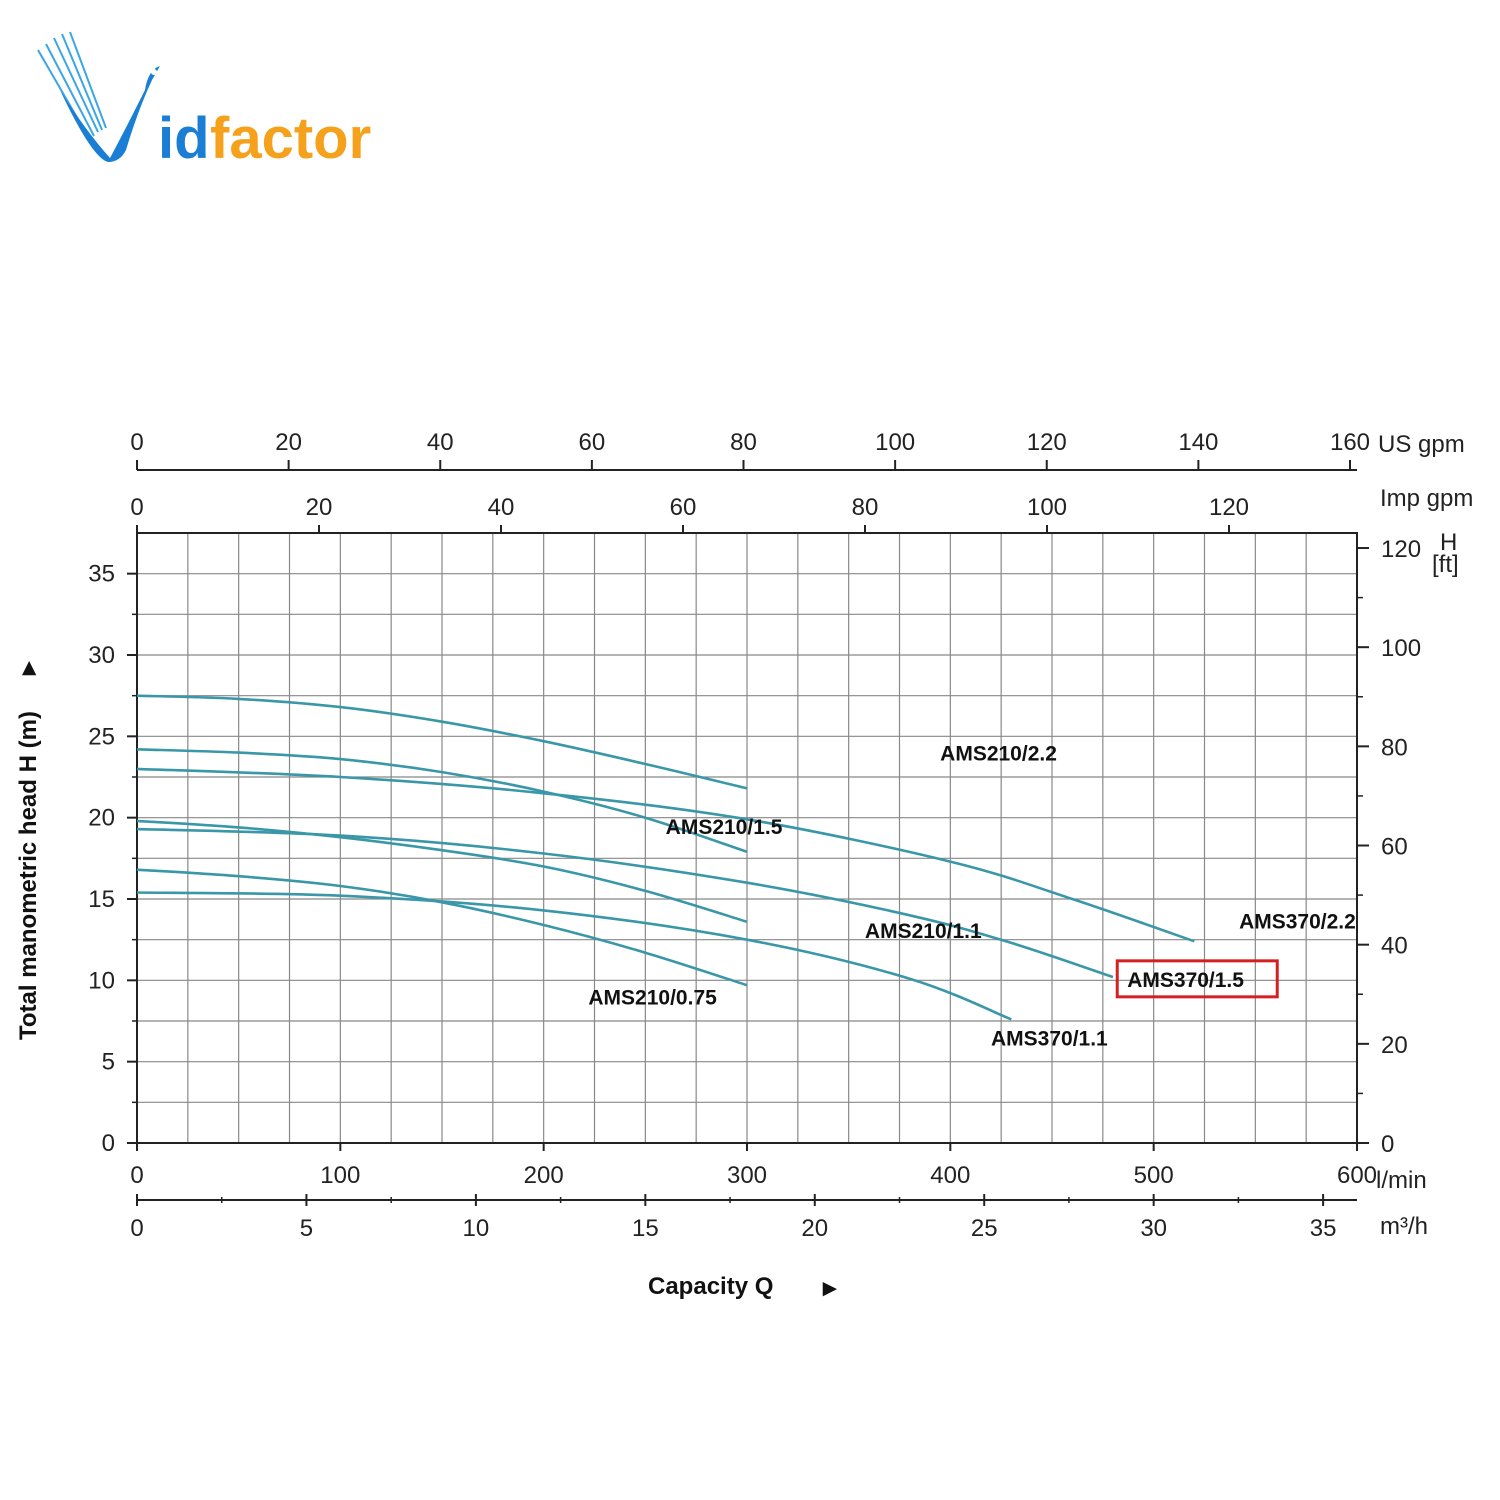 The image size is (1500, 1500). I want to click on x-tick-label-lmin: 600, so click(1357, 1175).